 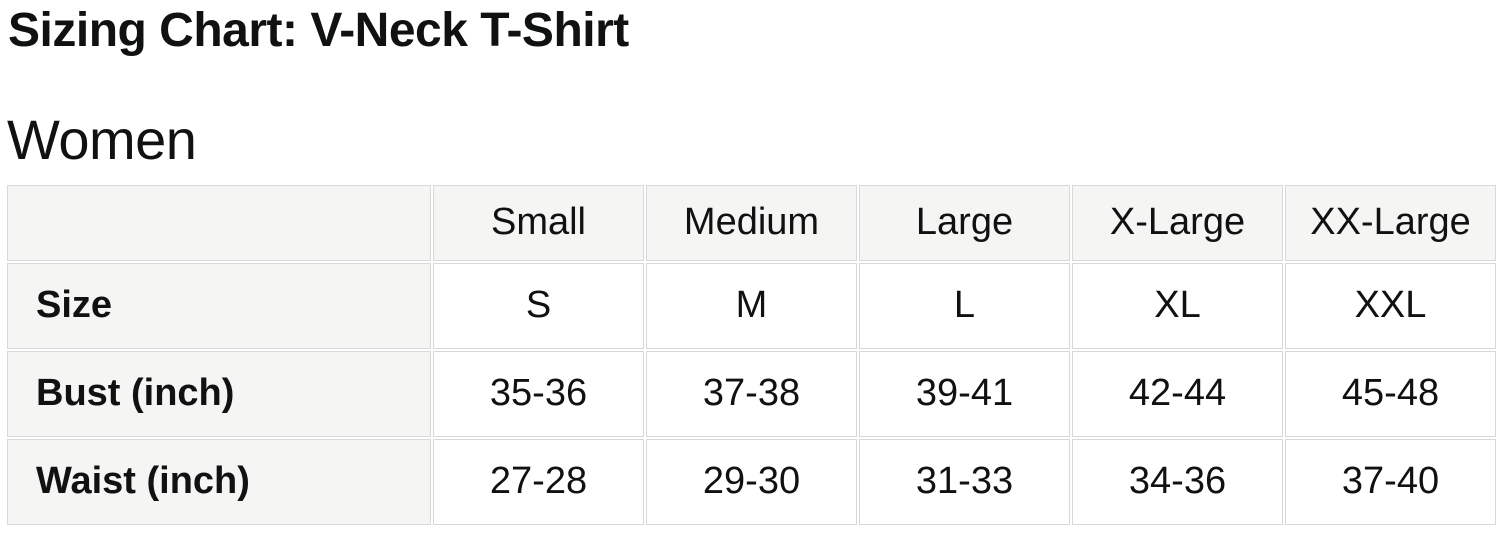 I want to click on column-header-x-large: X-Large, so click(x=1177, y=222).